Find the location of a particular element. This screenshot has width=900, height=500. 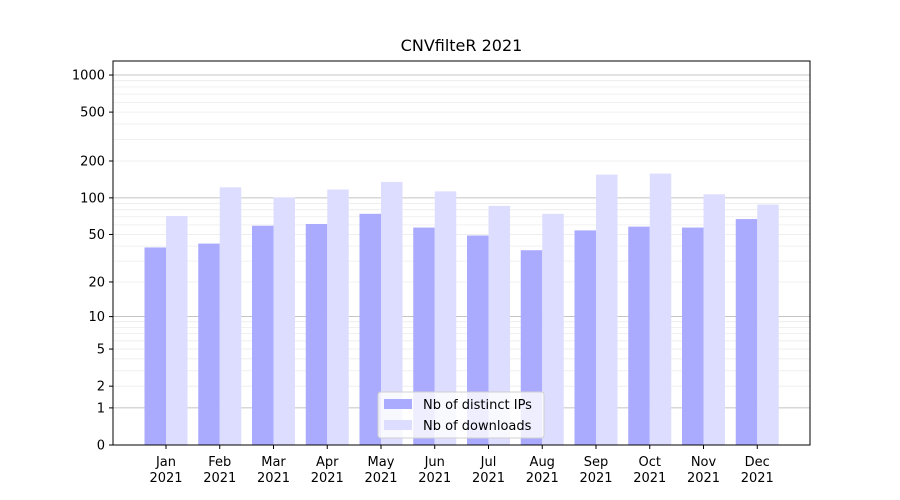

y-tick-label: 1 is located at coordinates (101, 408).